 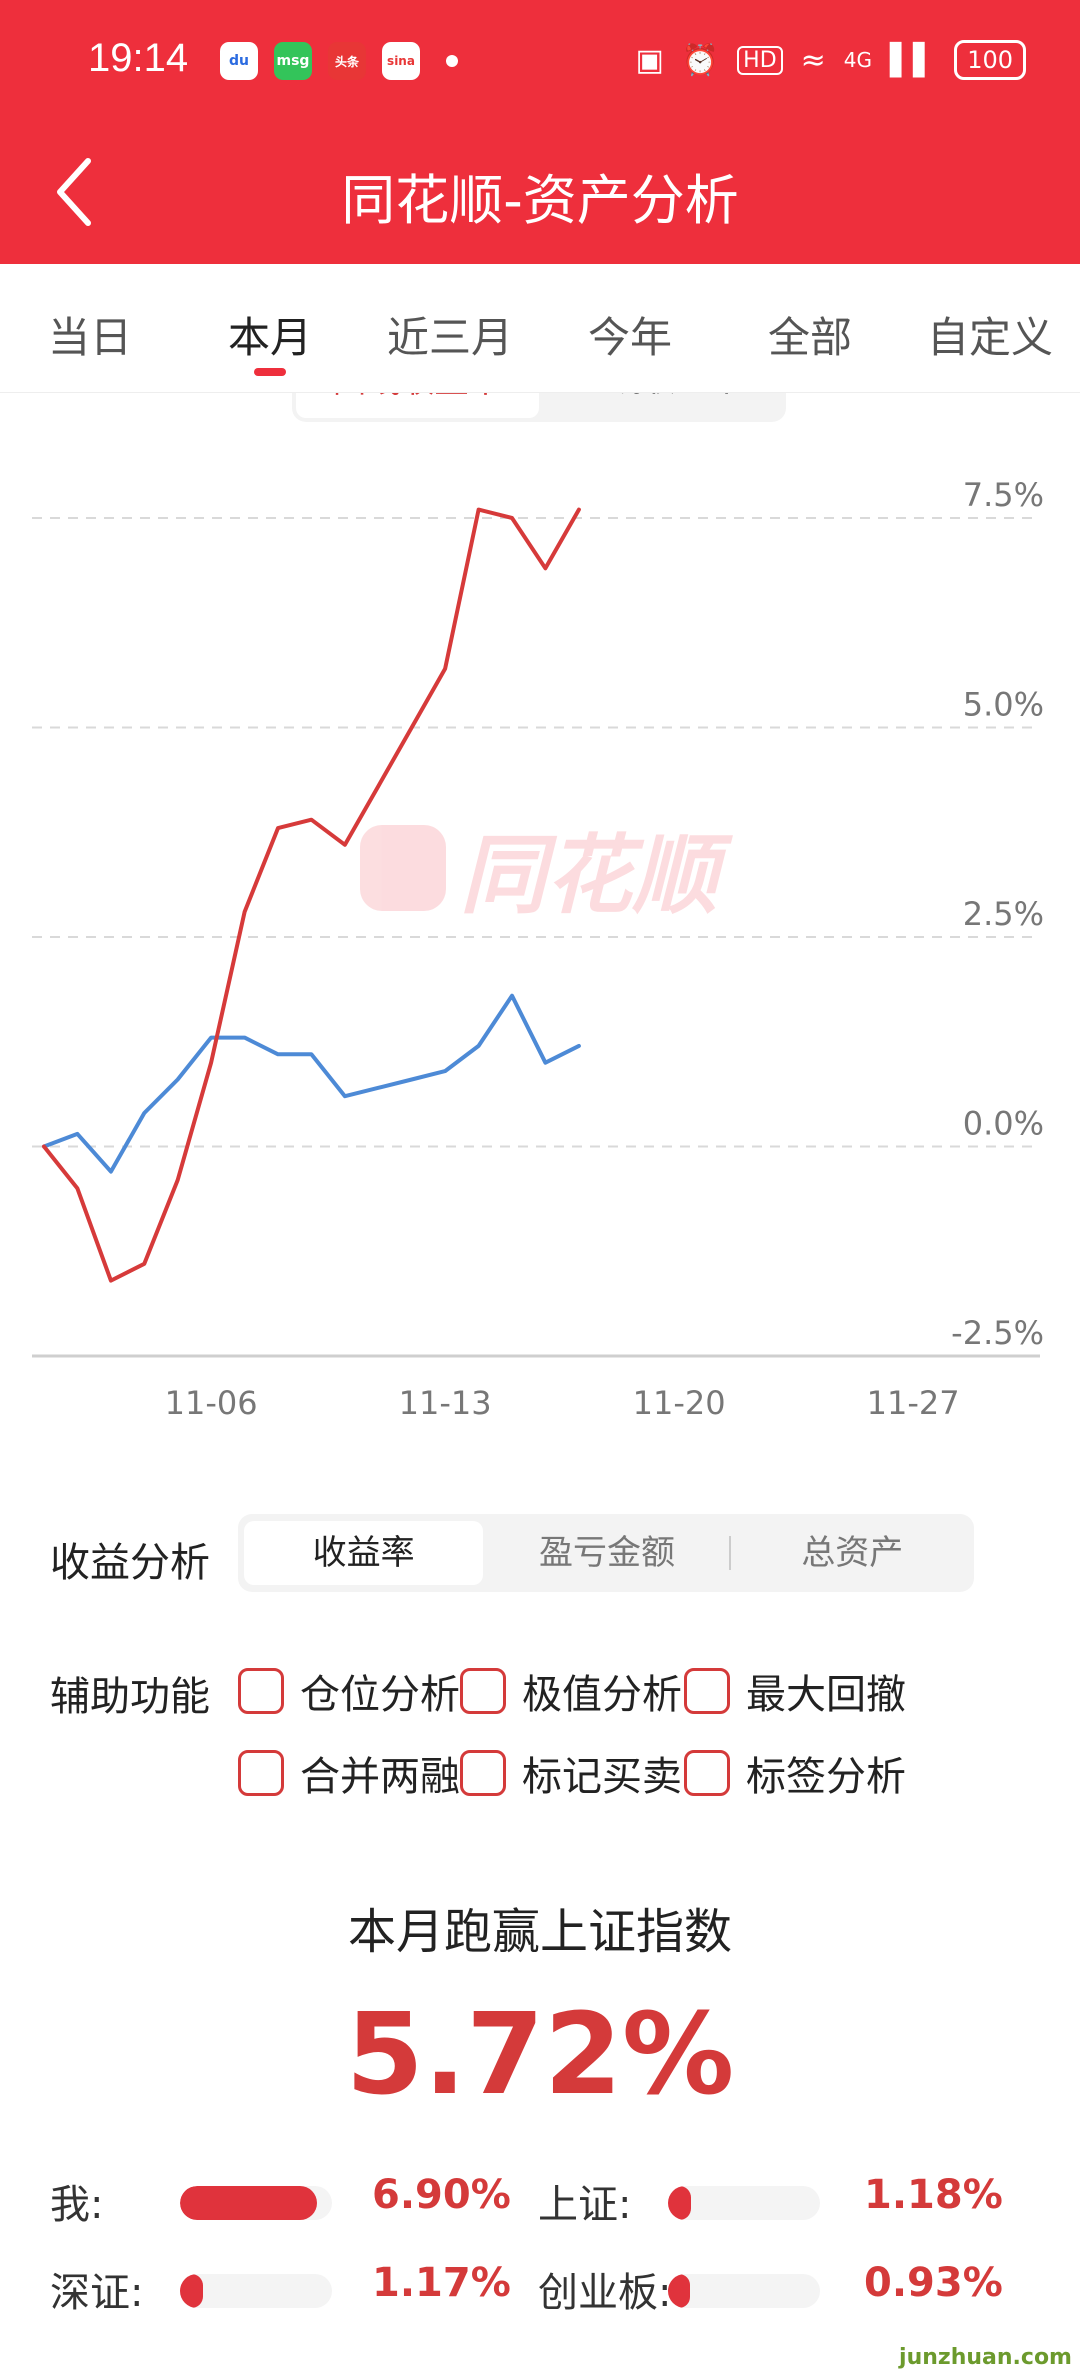 I want to click on network-type: 4G, so click(x=858, y=60).